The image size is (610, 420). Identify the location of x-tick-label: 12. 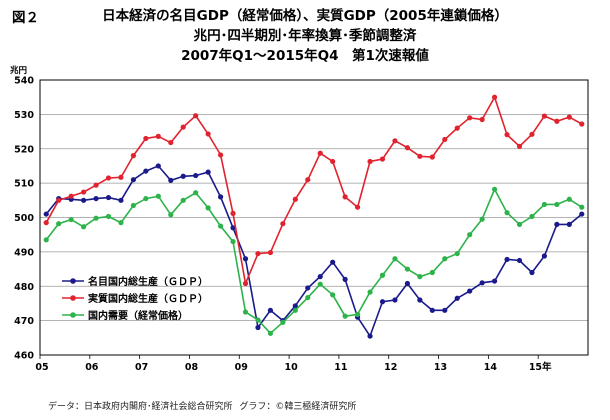
(390, 367).